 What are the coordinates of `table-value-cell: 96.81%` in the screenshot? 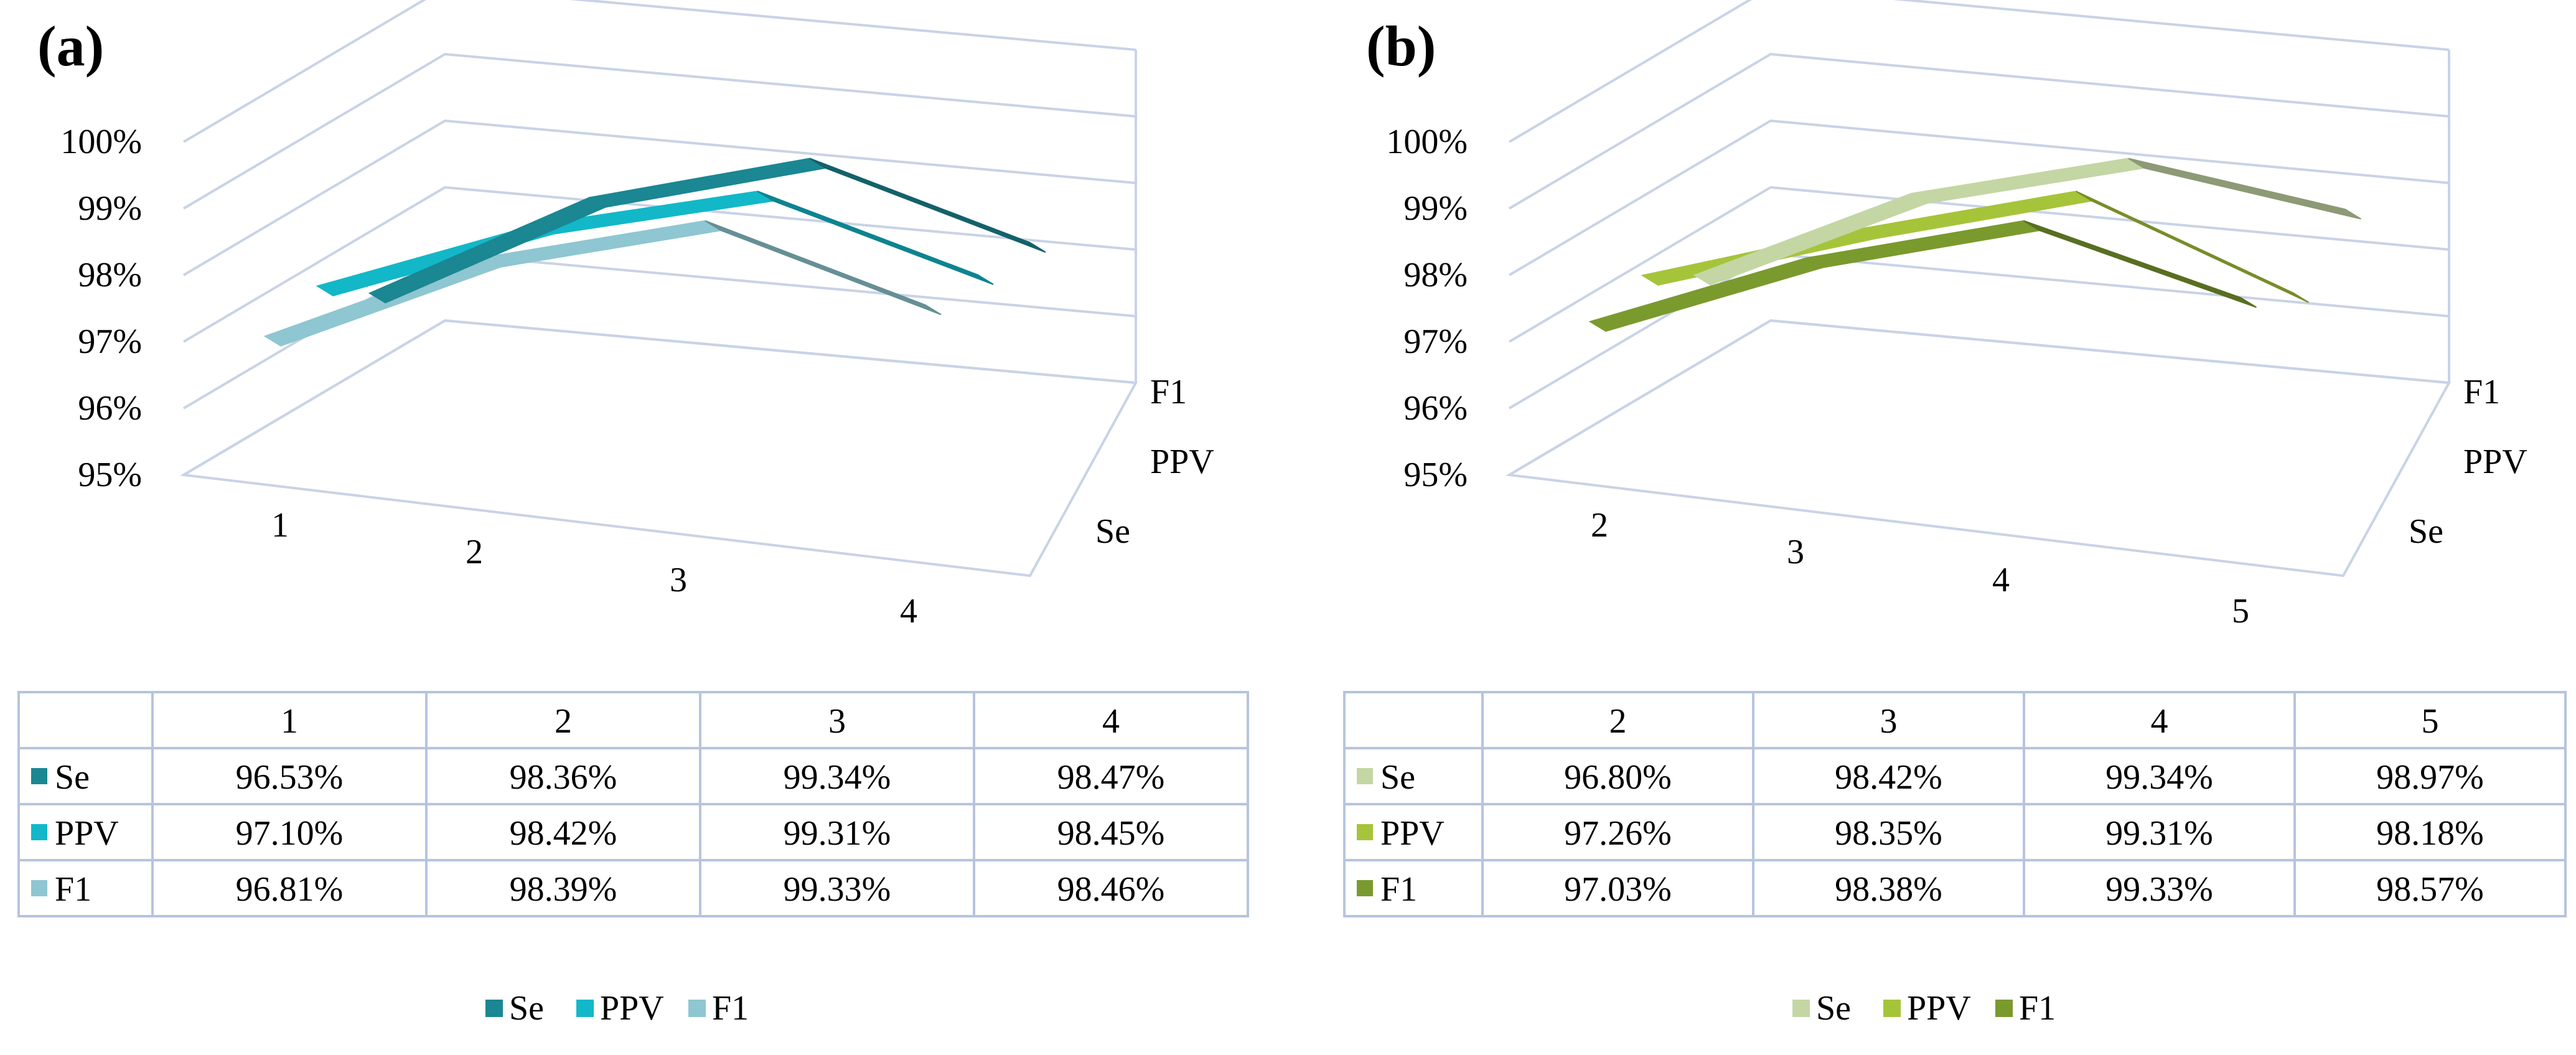 It's located at (290, 890).